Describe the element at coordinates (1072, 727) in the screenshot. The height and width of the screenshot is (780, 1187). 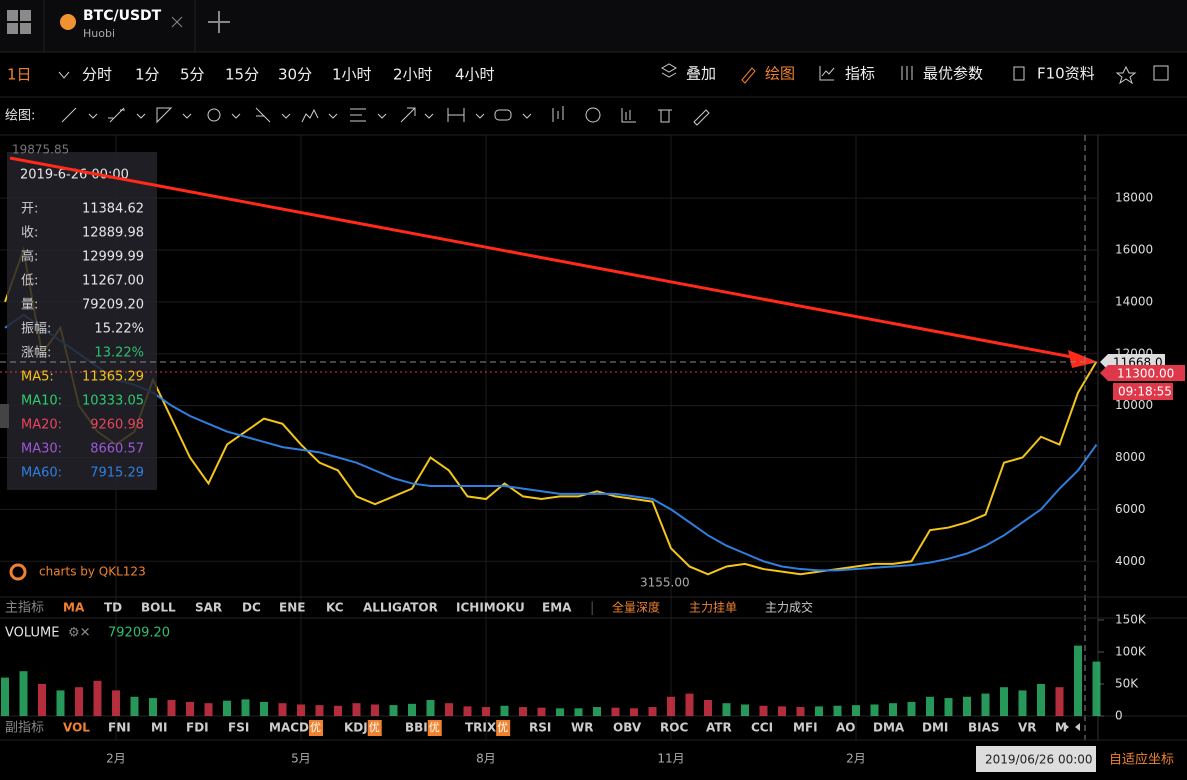
I see `scroll-arrows` at that location.